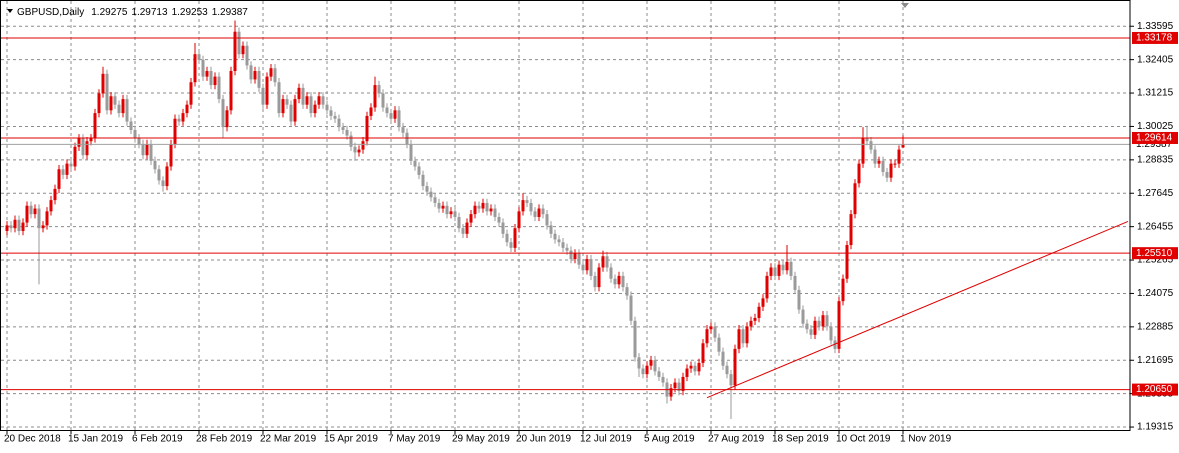 The image size is (1179, 453). I want to click on level-label: 1.29614, so click(1154, 138).